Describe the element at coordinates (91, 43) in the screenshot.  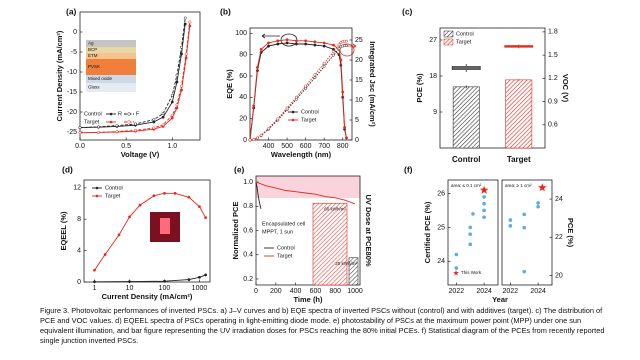
I see `device-layer-label: Ag` at that location.